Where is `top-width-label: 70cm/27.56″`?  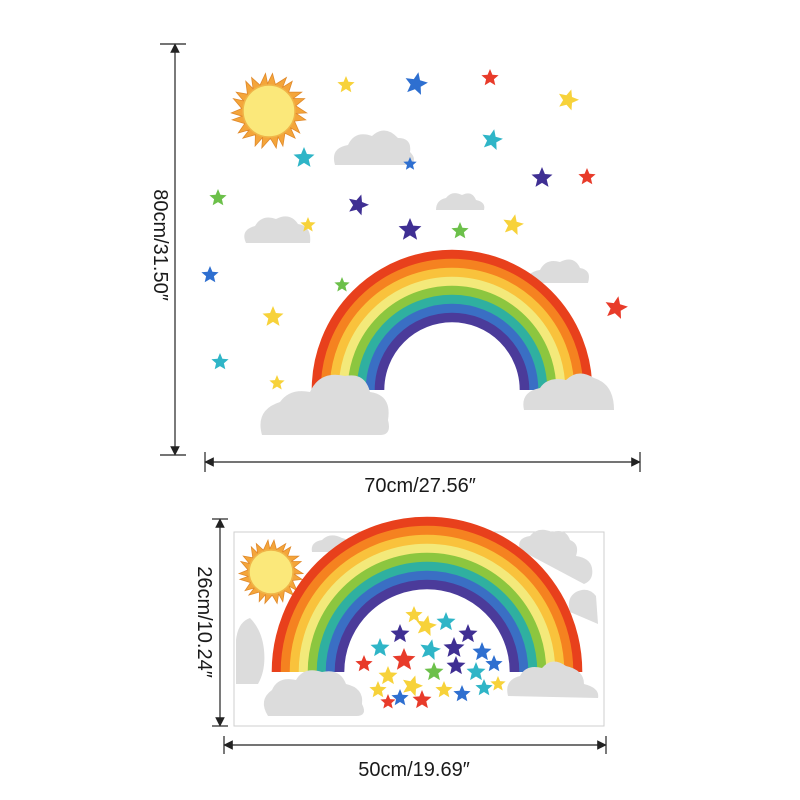
top-width-label: 70cm/27.56″ is located at coordinates (420, 486).